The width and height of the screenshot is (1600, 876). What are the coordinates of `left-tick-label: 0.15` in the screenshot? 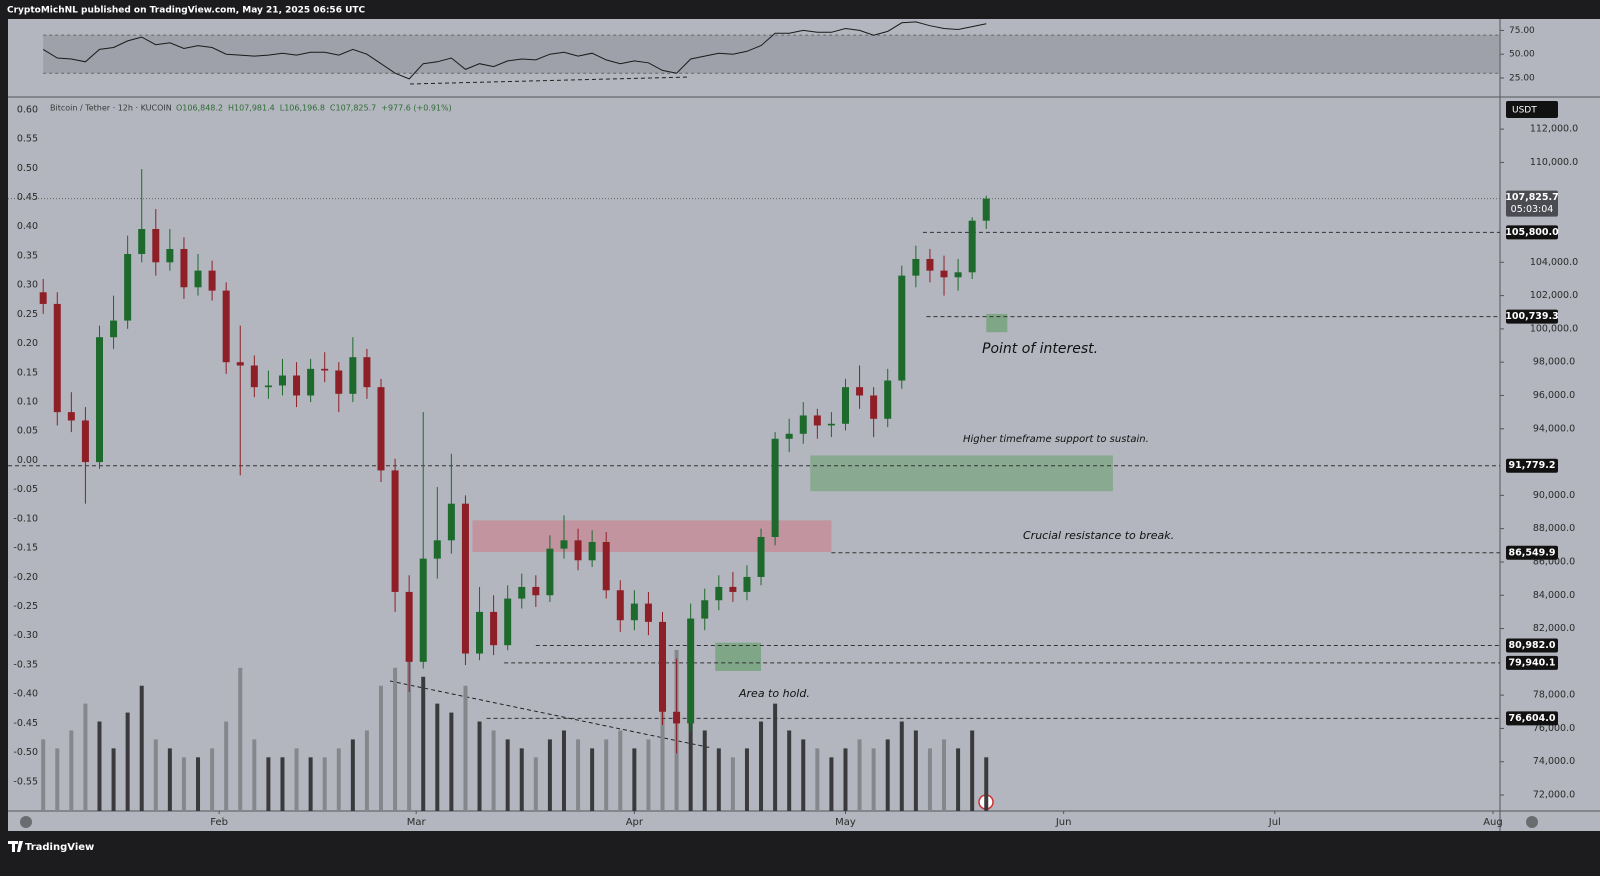 It's located at (27, 372).